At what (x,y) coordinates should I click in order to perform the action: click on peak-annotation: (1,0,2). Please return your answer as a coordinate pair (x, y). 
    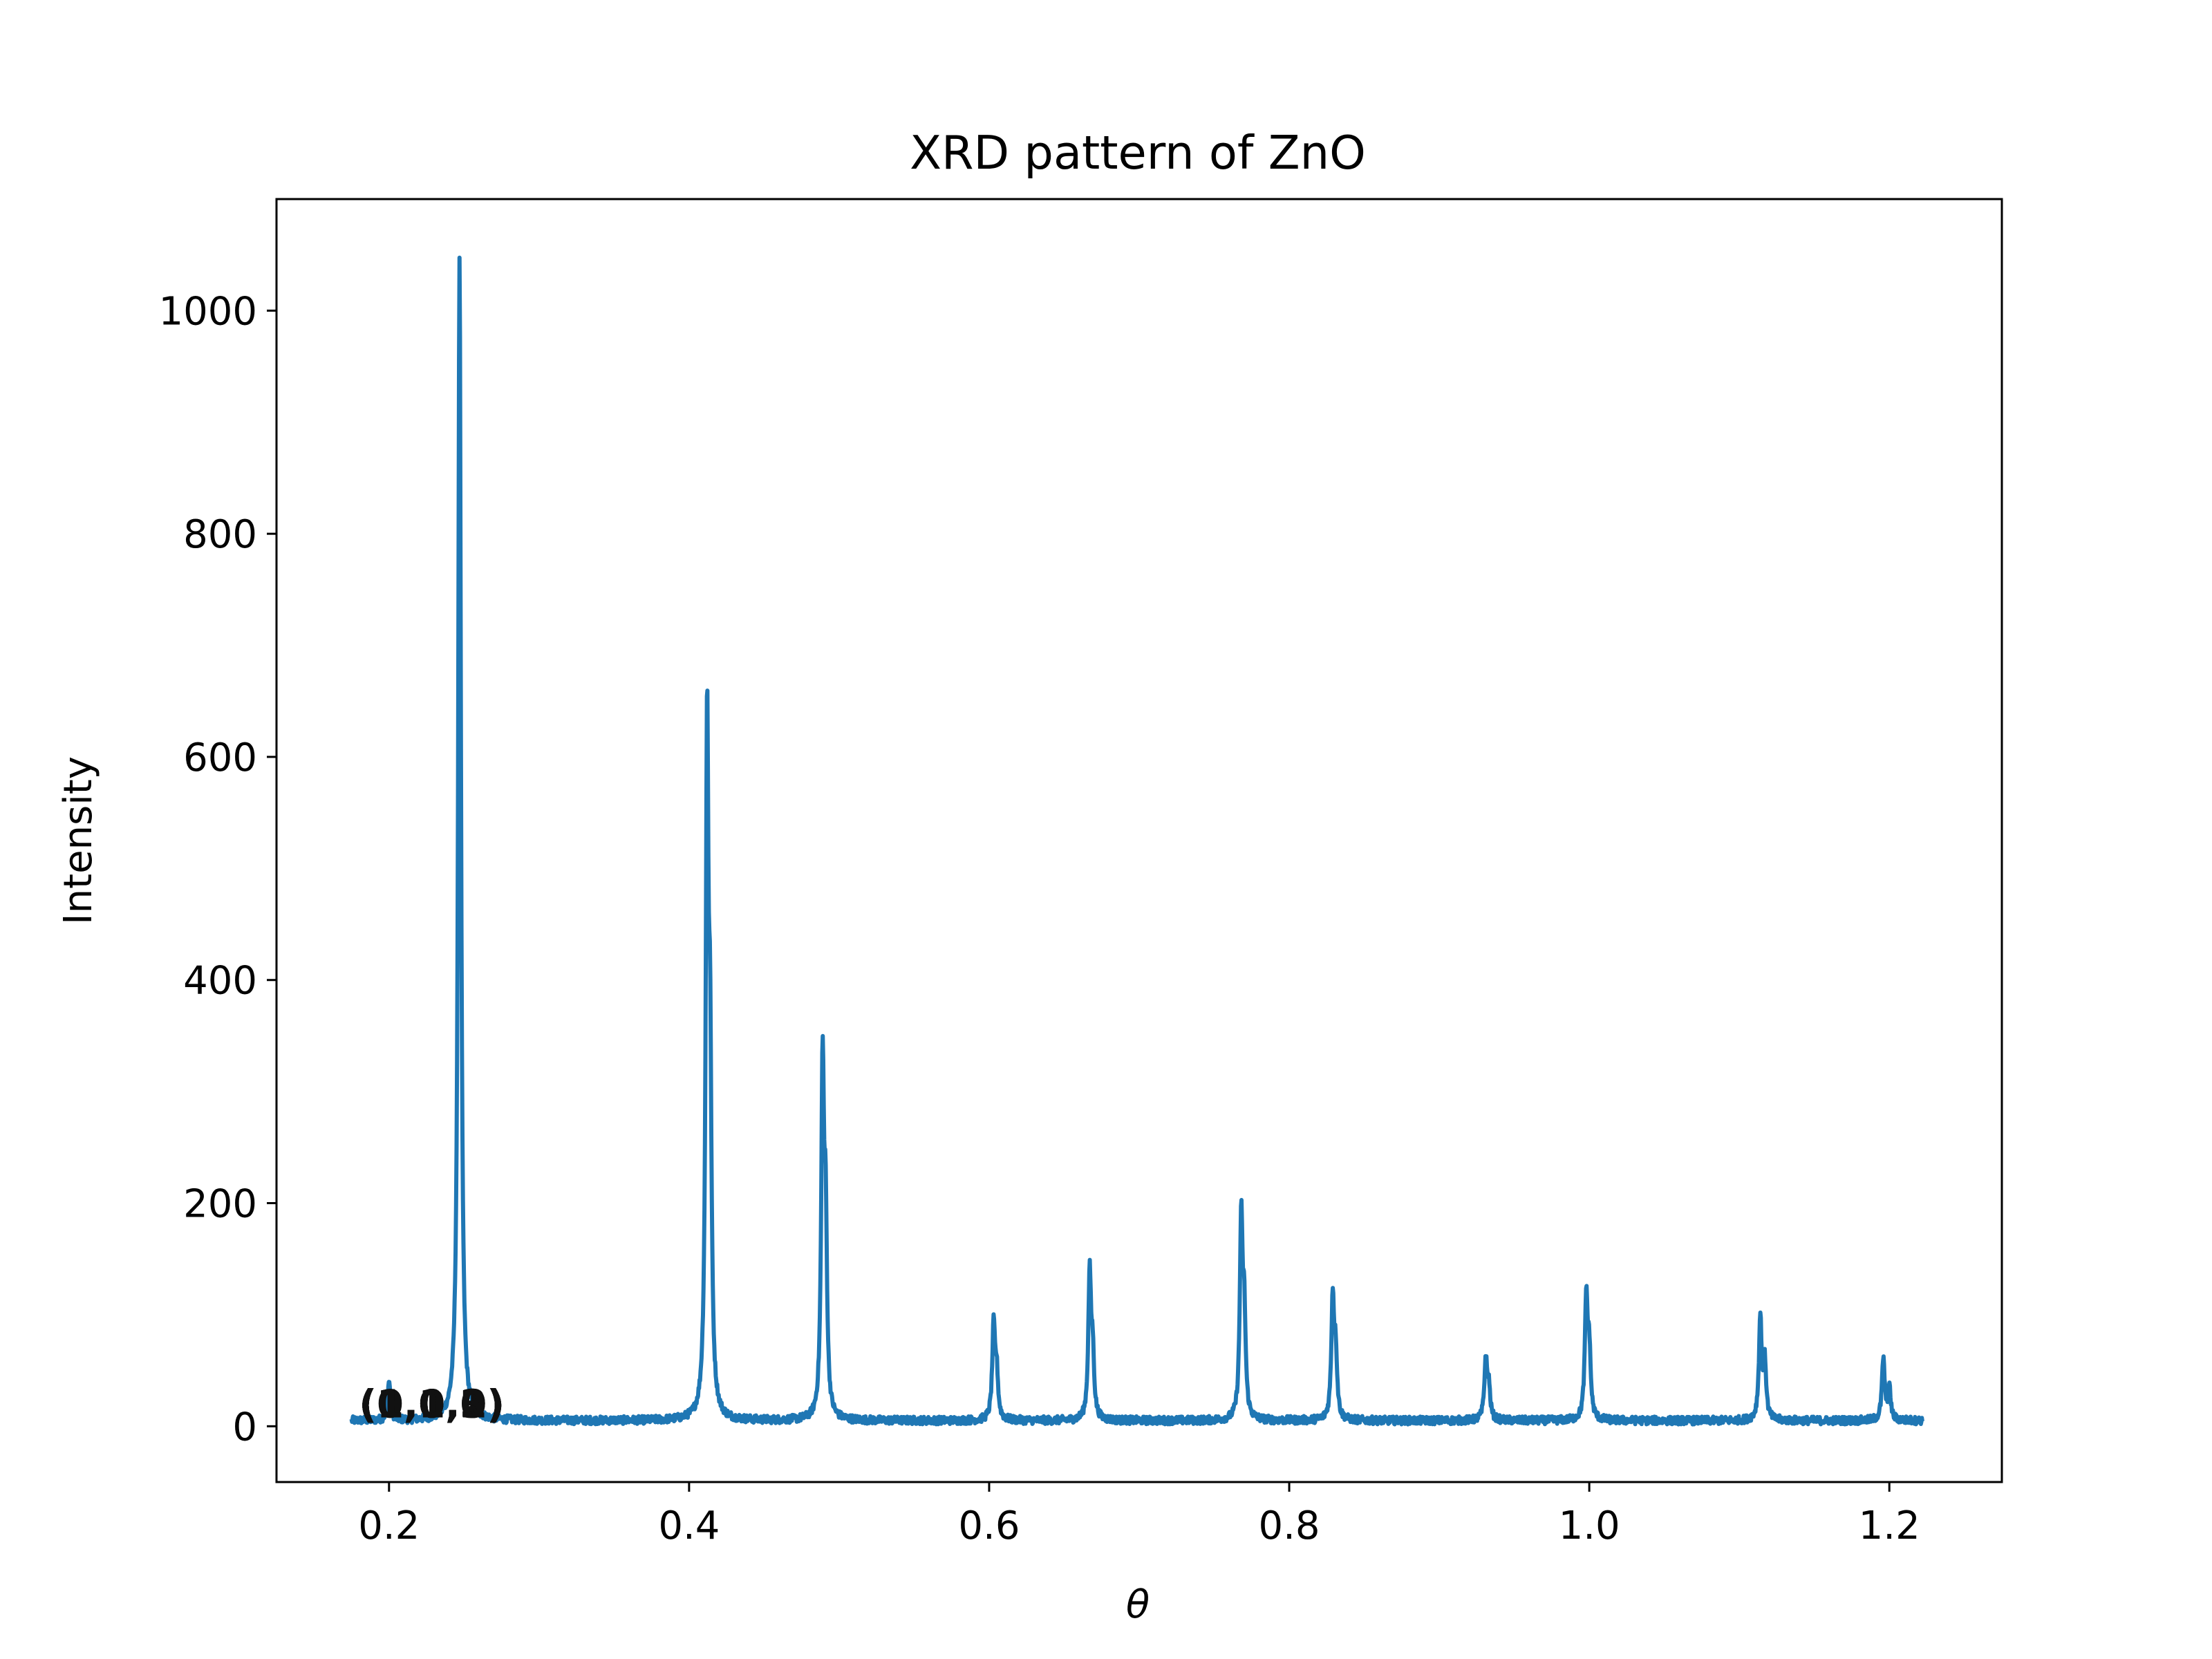
    Looking at the image, I should click on (432, 1405).